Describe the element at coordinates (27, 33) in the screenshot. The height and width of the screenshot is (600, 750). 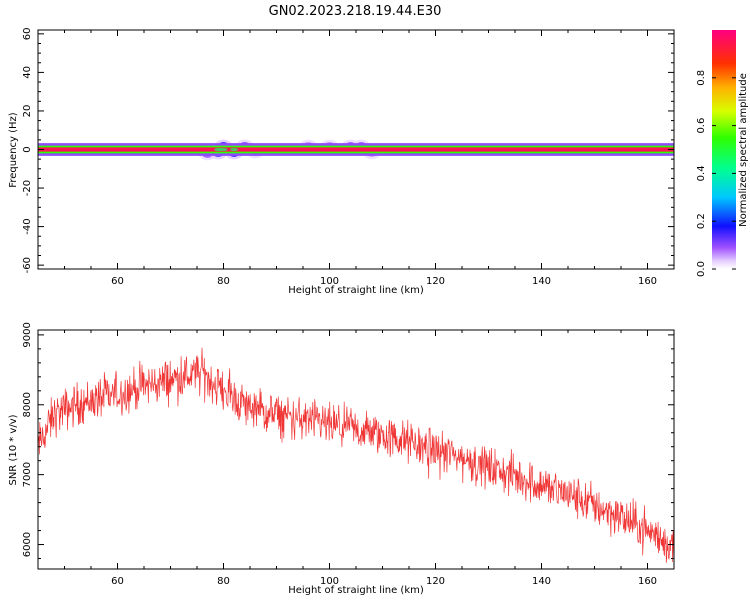
I see `y-tick-label: 60` at that location.